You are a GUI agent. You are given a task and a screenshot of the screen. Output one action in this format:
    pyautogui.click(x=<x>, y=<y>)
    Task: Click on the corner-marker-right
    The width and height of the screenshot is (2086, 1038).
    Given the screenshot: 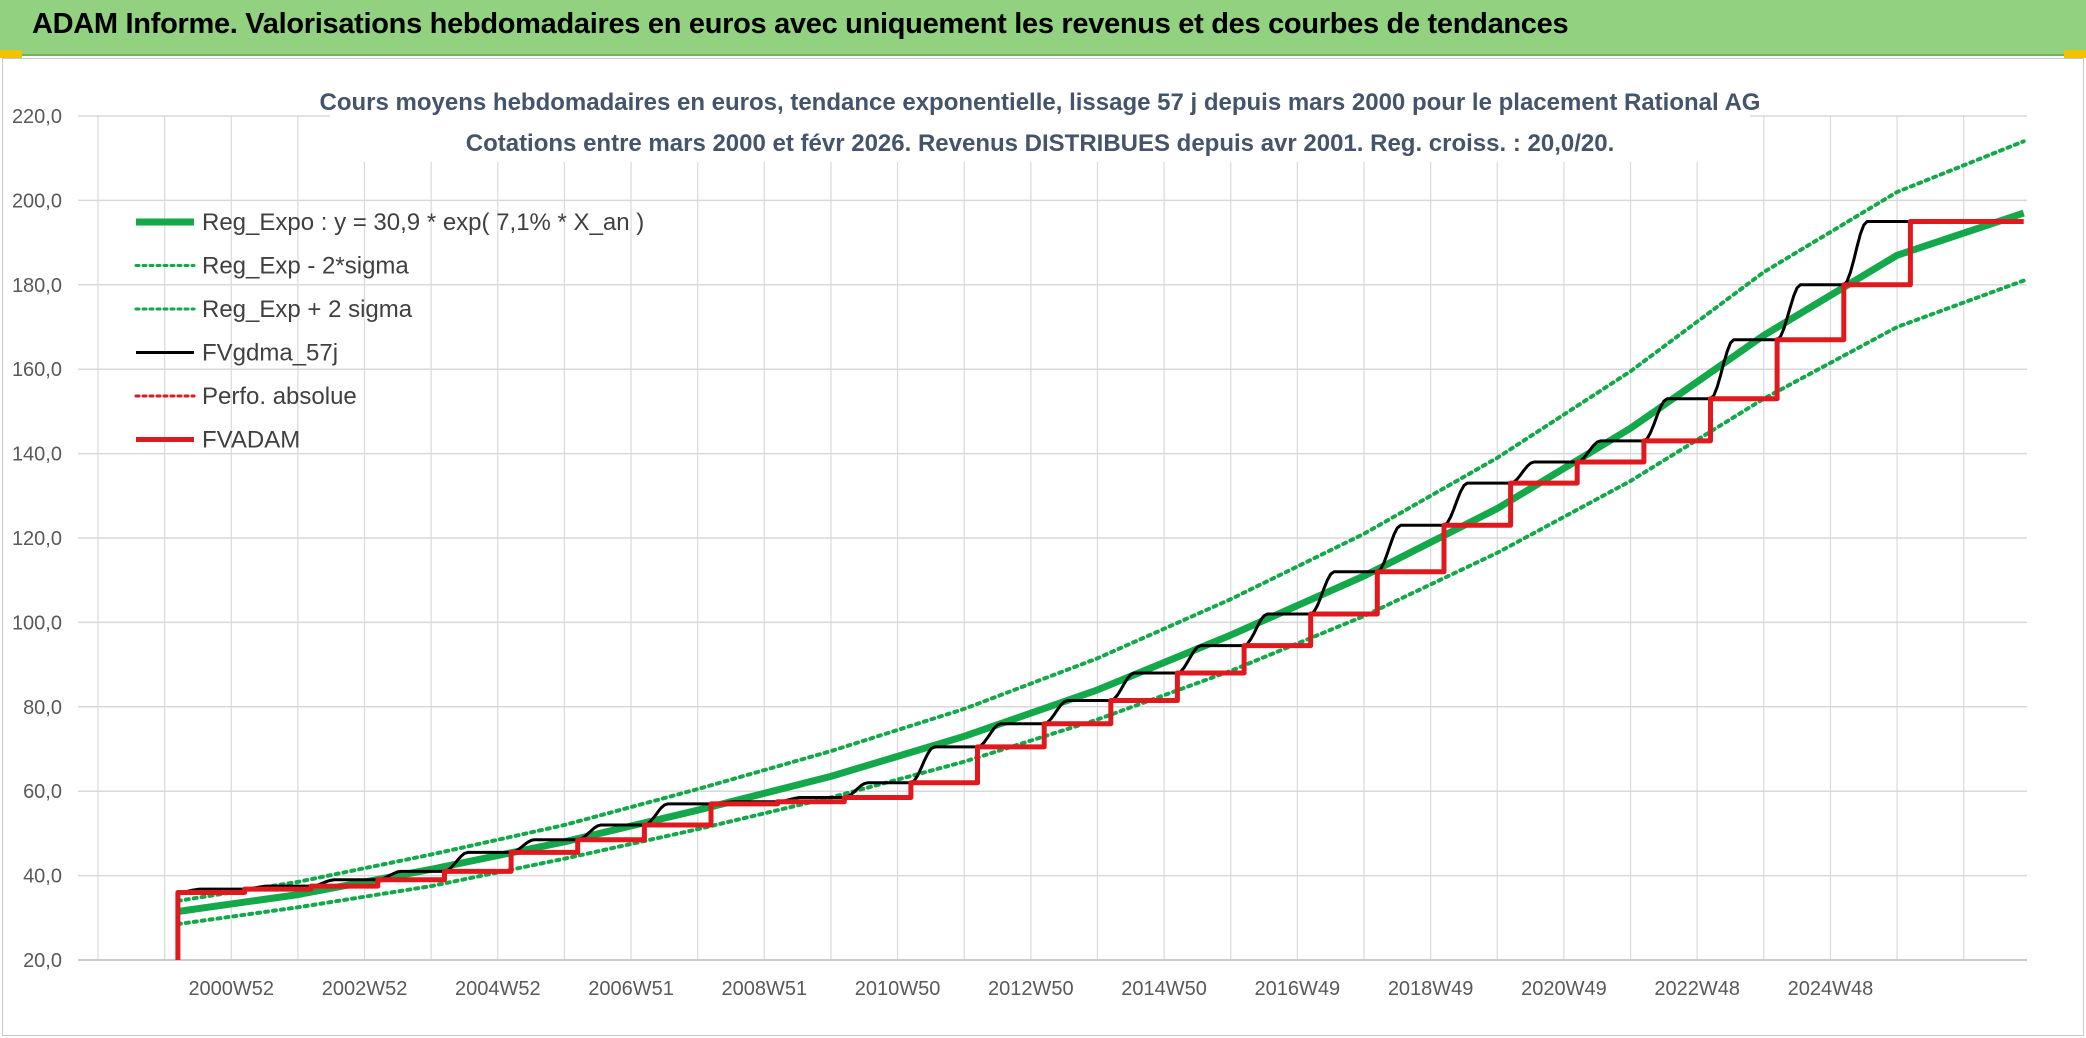 What is the action you would take?
    pyautogui.click(x=2075, y=54)
    